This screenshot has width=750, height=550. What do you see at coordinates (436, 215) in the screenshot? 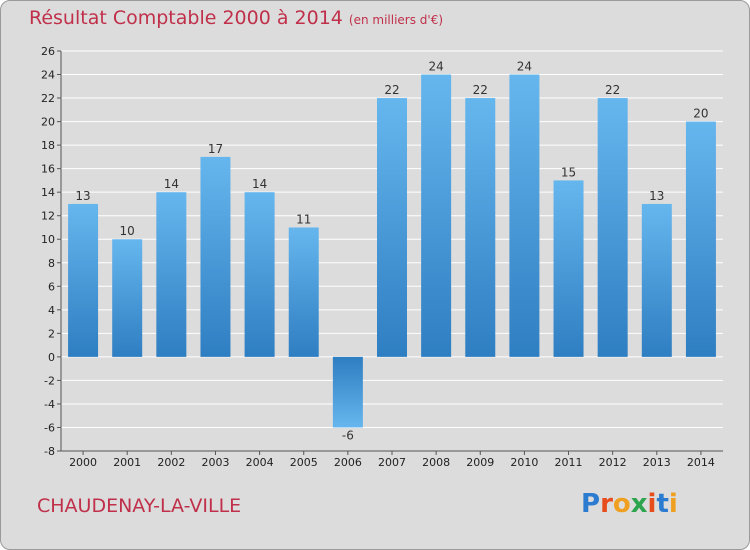
I see `bar-2008` at bounding box center [436, 215].